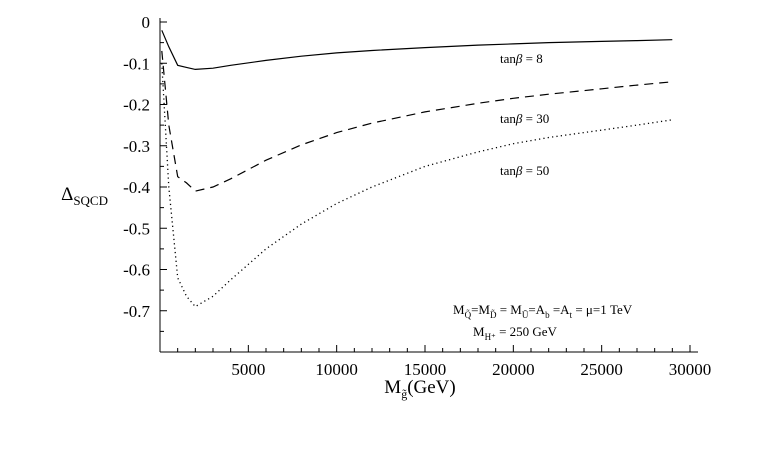 The width and height of the screenshot is (763, 452). I want to click on series-label: tanβ = 50, so click(524, 170).